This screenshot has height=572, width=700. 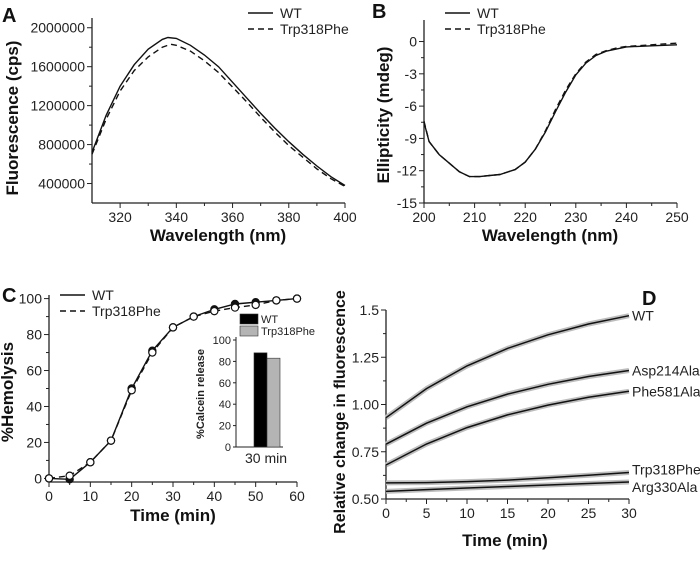 I want to click on y-tick-label: 1200000, so click(x=57, y=106).